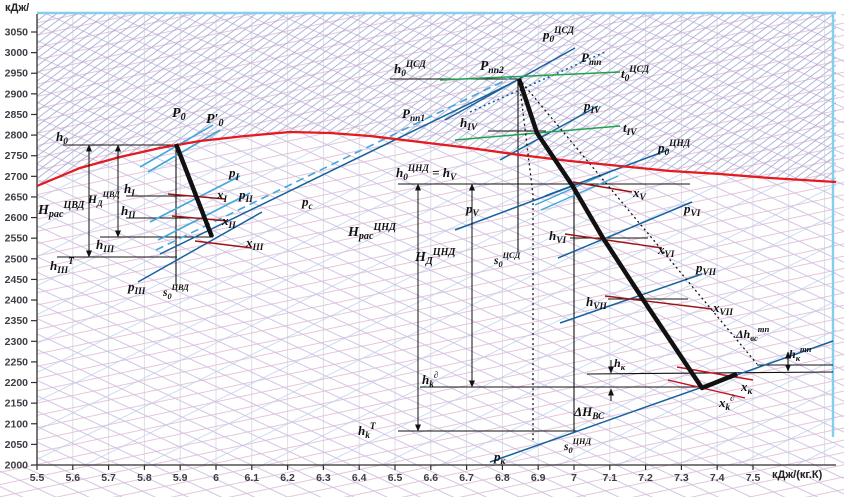 The image size is (844, 497). Describe the element at coordinates (609, 478) in the screenshot. I see `x-tick-label: 7.1` at that location.